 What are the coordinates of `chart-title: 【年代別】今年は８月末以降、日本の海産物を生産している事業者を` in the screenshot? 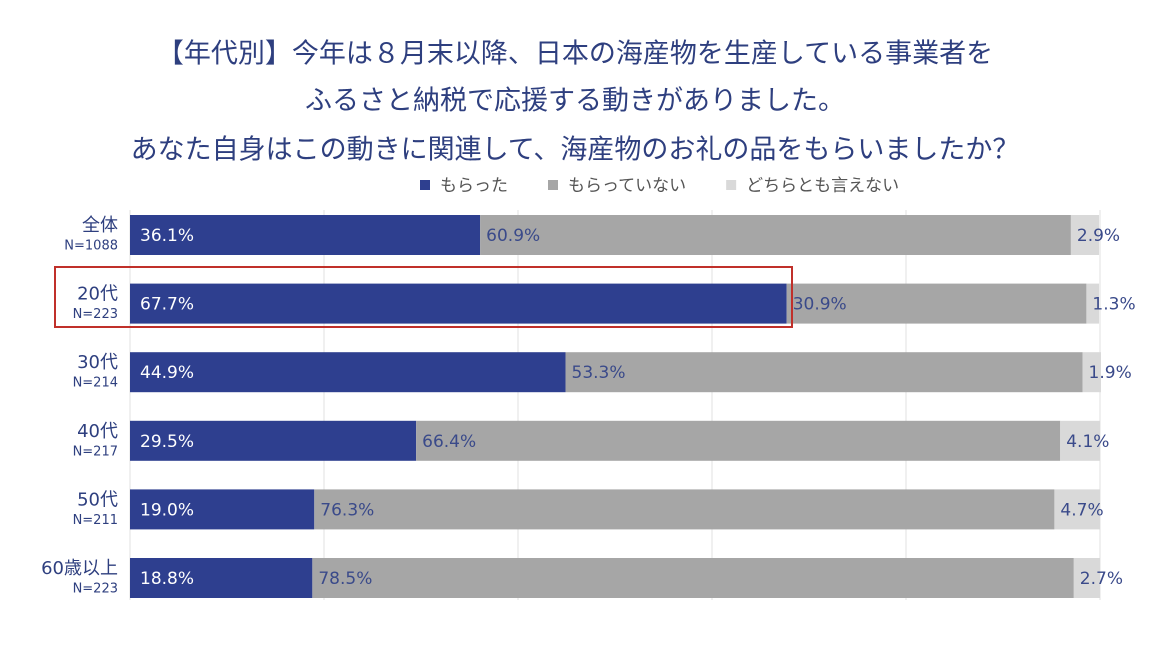 It's located at (575, 54).